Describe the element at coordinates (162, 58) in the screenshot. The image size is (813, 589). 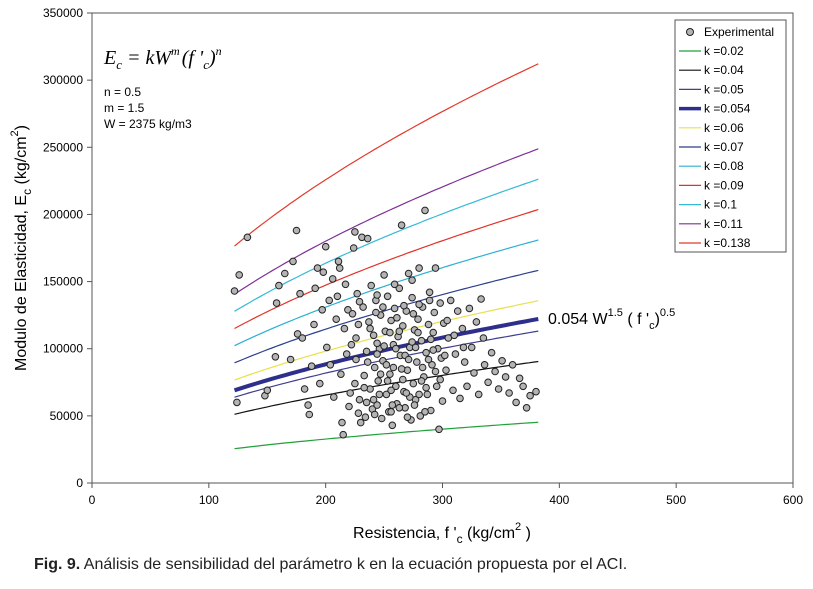
I see `equation: Ec = kWm (f 'c)n` at that location.